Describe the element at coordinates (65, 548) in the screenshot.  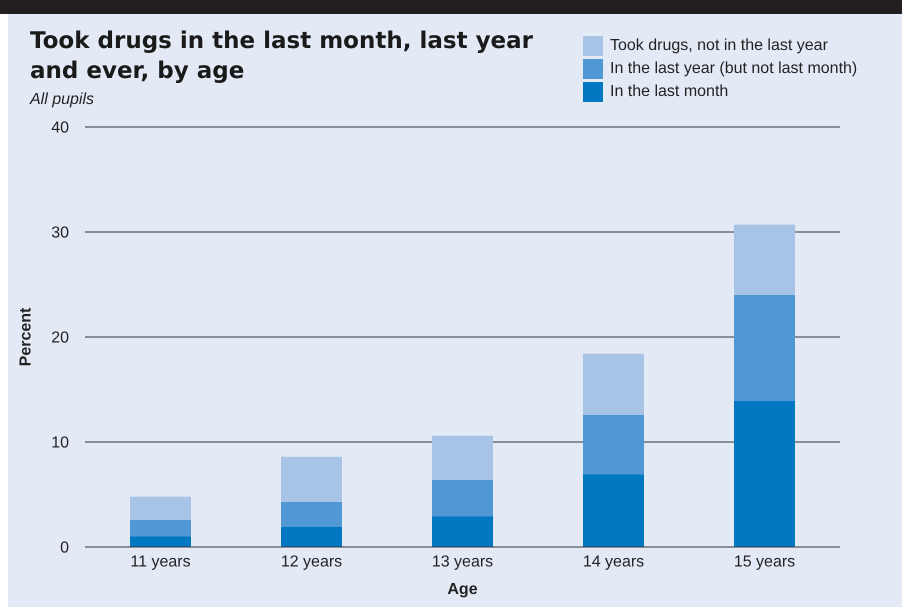
I see `y-tick-label: 0` at that location.